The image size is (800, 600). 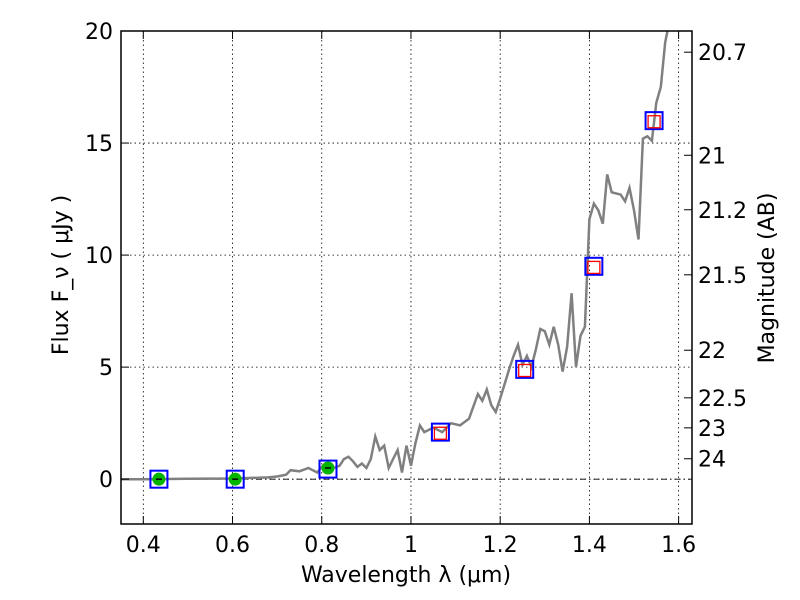 What do you see at coordinates (321, 545) in the screenshot?
I see `x-tick-label: 0.8` at bounding box center [321, 545].